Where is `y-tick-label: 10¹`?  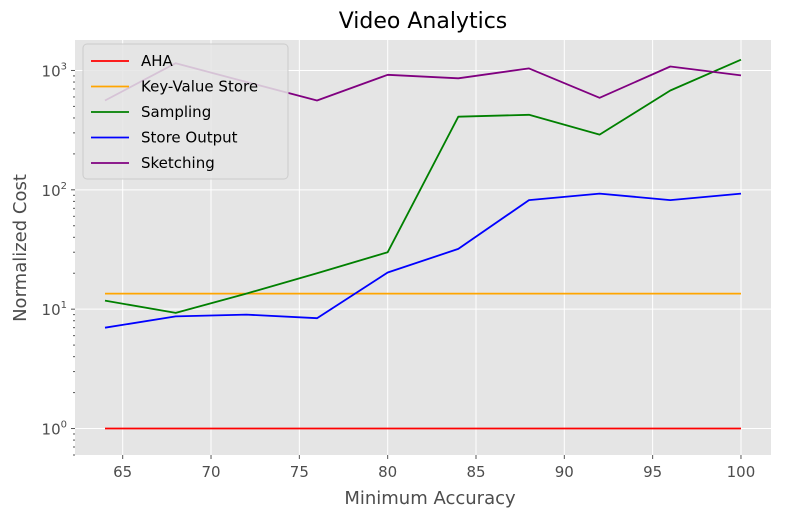
y-tick-label: 10¹ is located at coordinates (54, 309).